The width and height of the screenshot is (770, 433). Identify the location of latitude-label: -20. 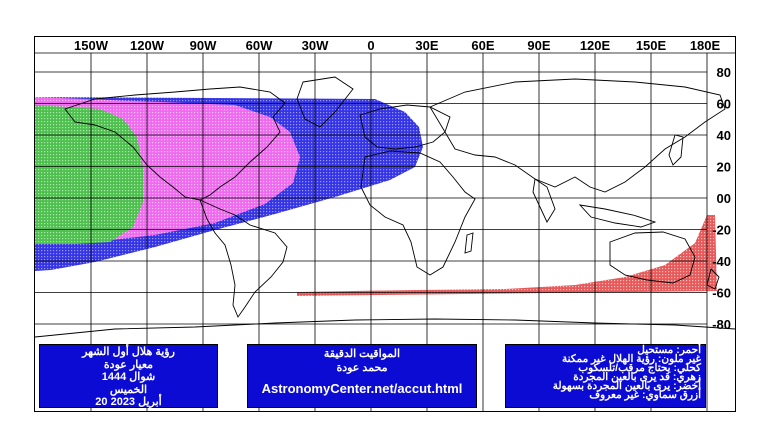
(721, 230).